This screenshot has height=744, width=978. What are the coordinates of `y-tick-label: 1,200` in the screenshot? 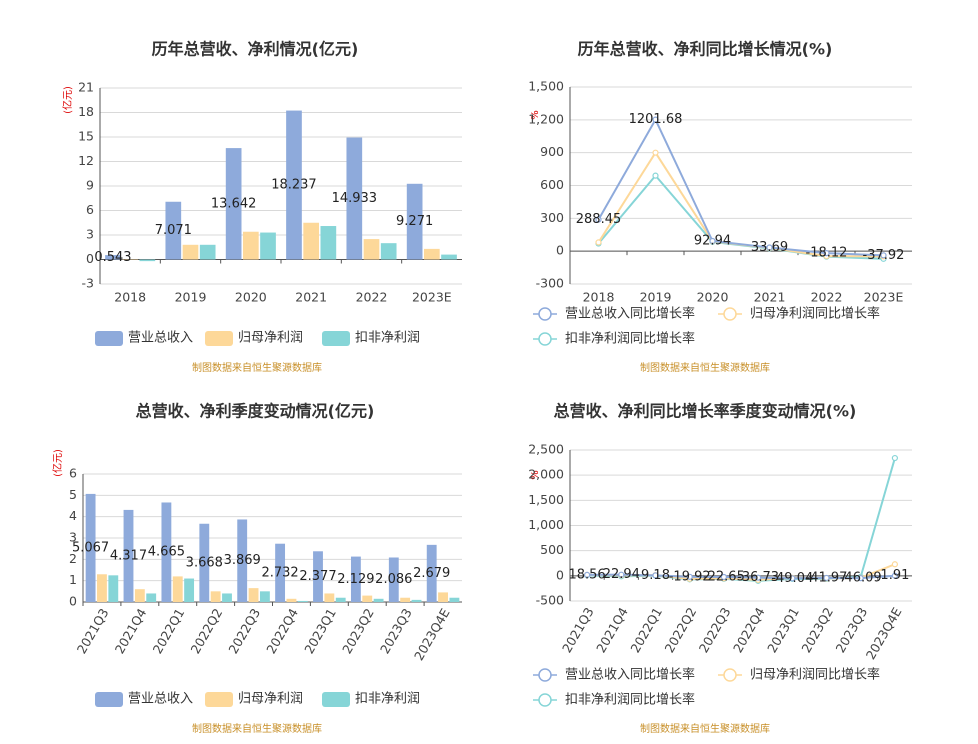 It's located at (546, 118).